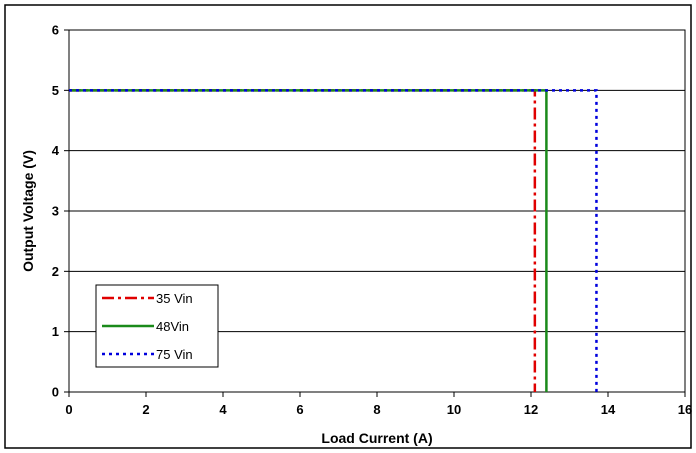 The width and height of the screenshot is (696, 453). Describe the element at coordinates (56, 150) in the screenshot. I see `y-tick-label: 4` at that location.